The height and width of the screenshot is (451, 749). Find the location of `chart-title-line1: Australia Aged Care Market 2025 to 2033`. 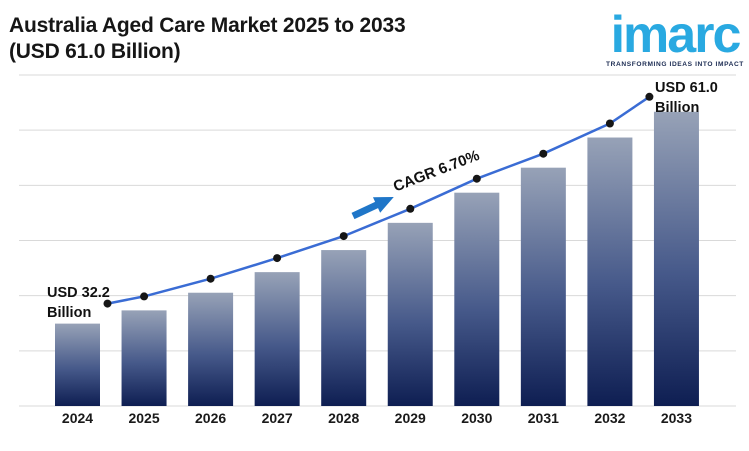

chart-title-line1: Australia Aged Care Market 2025 to 2033 is located at coordinates (207, 25).